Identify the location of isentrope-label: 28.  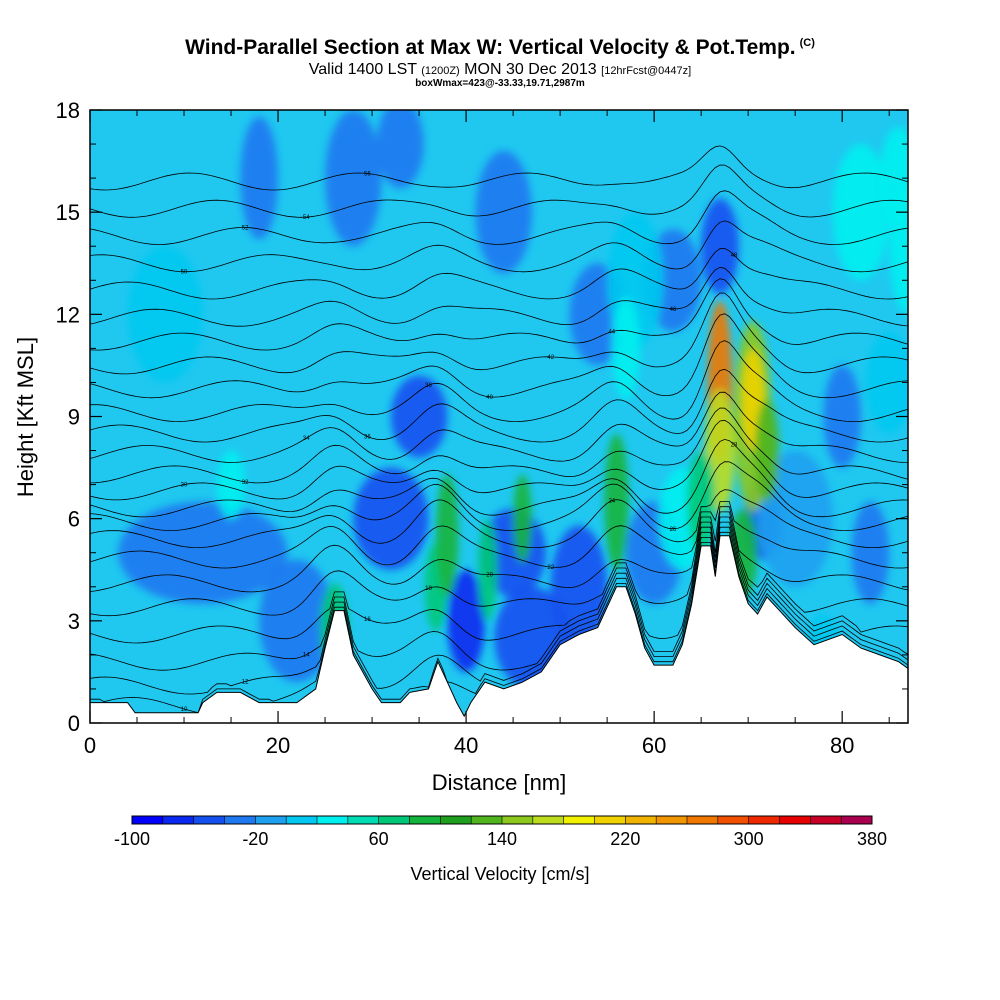
(734, 445).